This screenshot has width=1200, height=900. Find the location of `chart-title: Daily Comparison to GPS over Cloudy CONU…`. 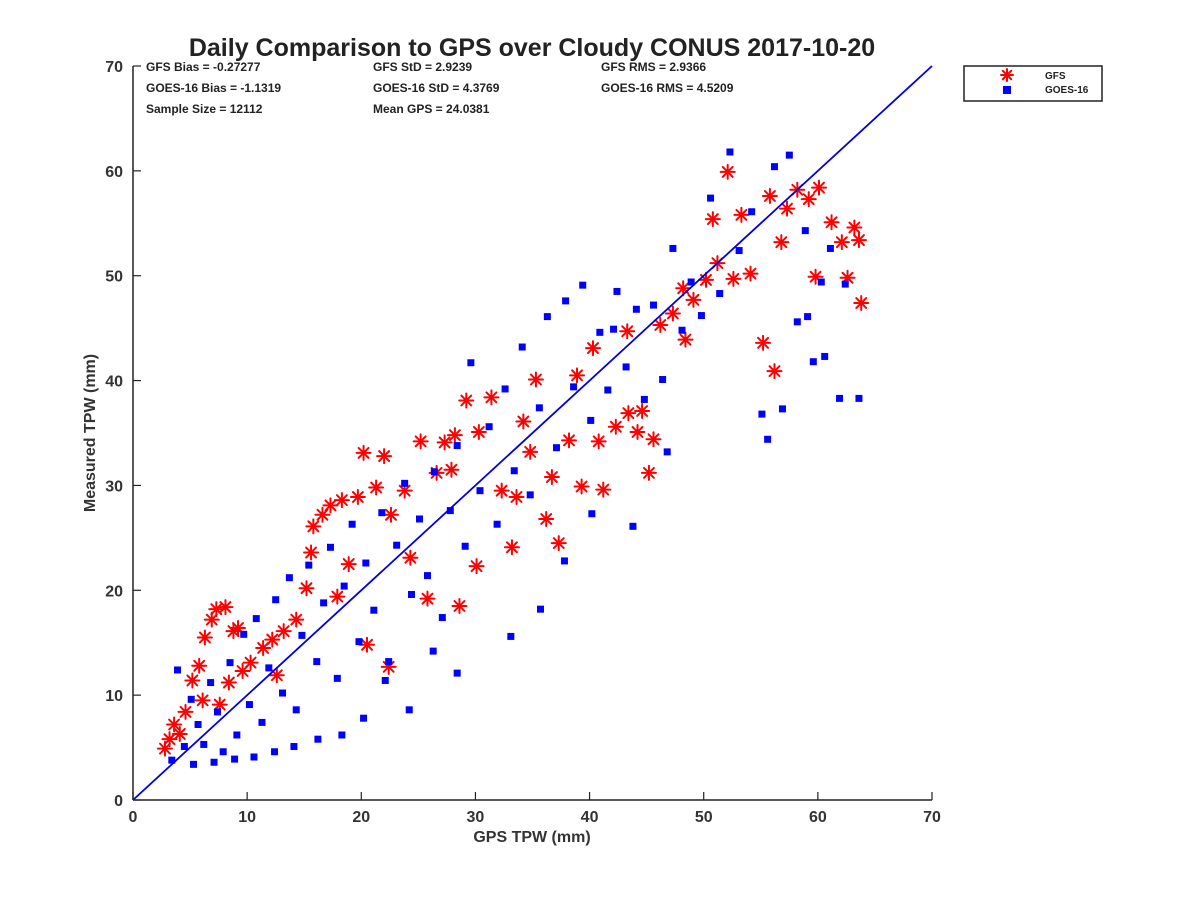

chart-title: Daily Comparison to GPS over Cloudy CONU… is located at coordinates (532, 48).